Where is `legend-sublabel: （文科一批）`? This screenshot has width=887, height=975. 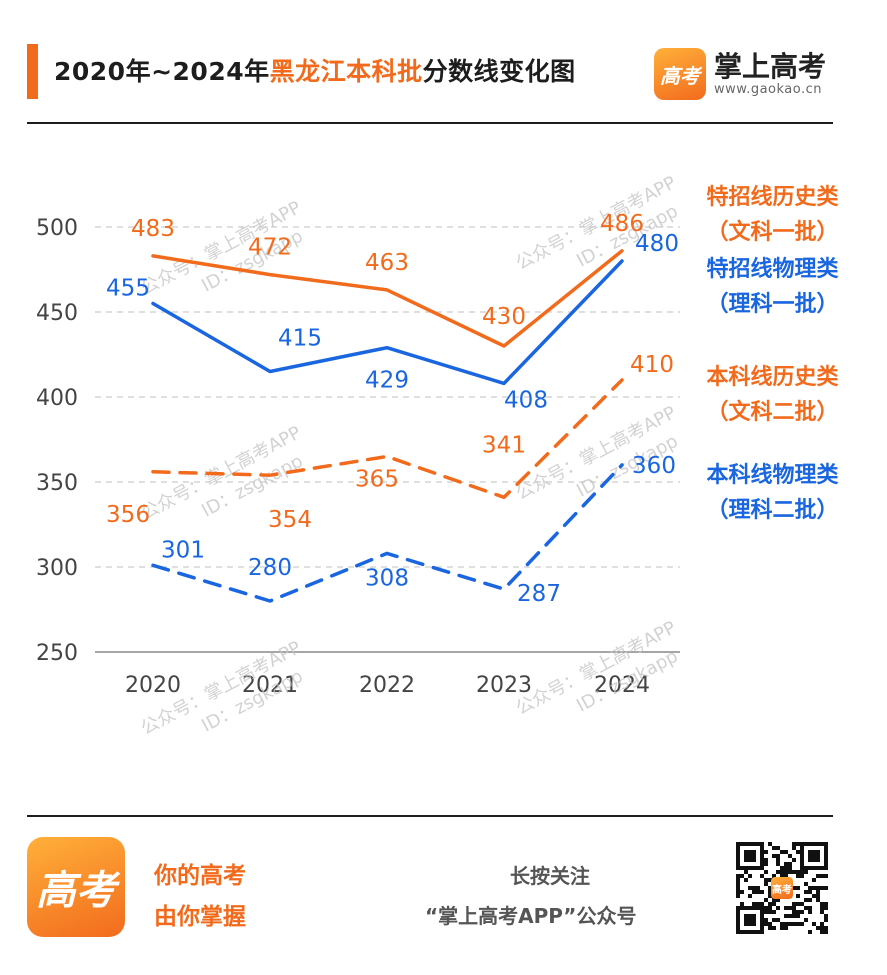 legend-sublabel: （文科一批） is located at coordinates (772, 232).